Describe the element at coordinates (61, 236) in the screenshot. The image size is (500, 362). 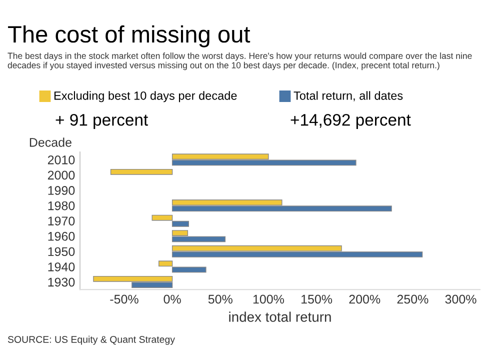
I see `y-tick-label: 1960` at that location.